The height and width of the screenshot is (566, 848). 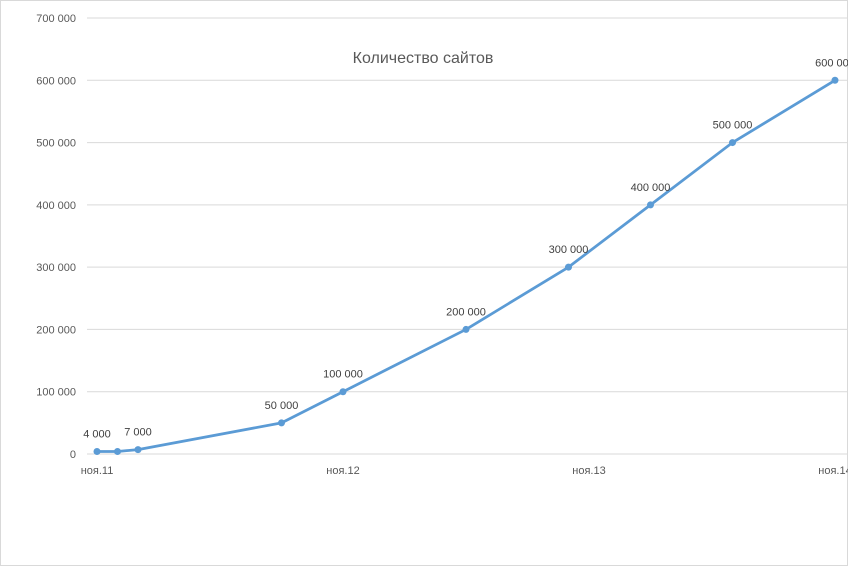 What do you see at coordinates (56, 19) in the screenshot?
I see `y-tick-label: 700 000` at bounding box center [56, 19].